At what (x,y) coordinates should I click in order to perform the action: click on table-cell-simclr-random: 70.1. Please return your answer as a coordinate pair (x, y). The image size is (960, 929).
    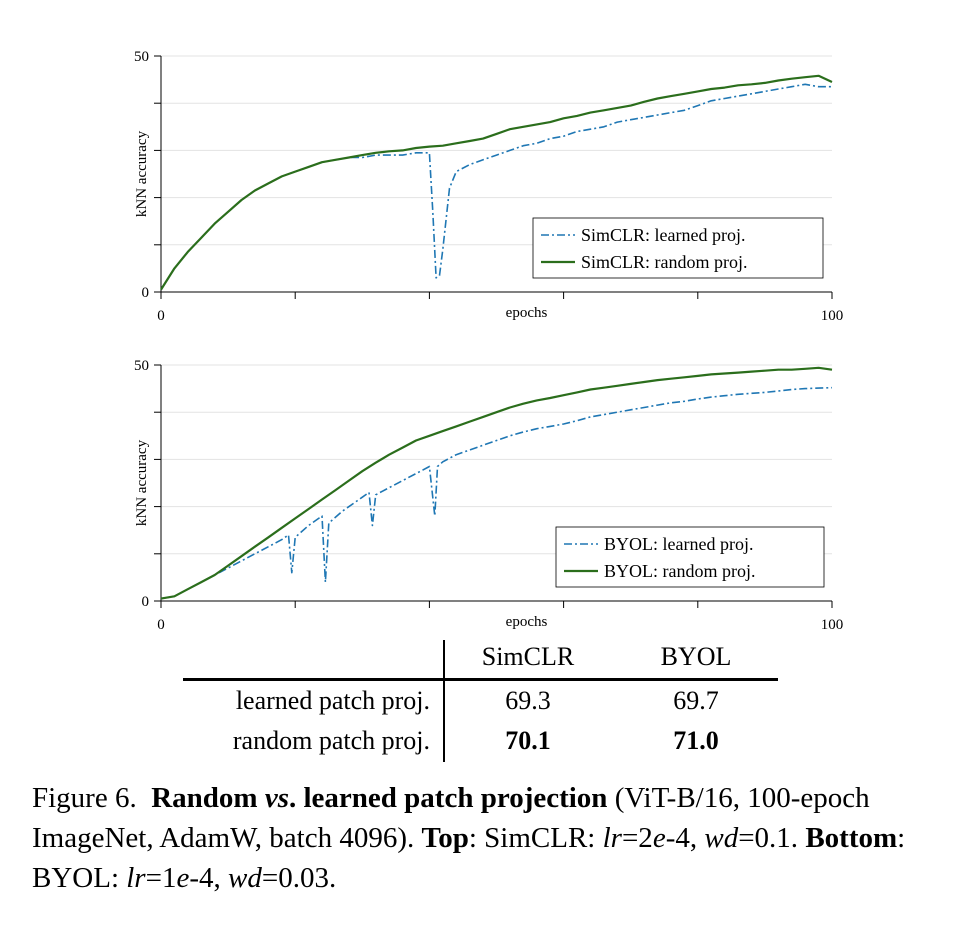
    Looking at the image, I should click on (528, 740).